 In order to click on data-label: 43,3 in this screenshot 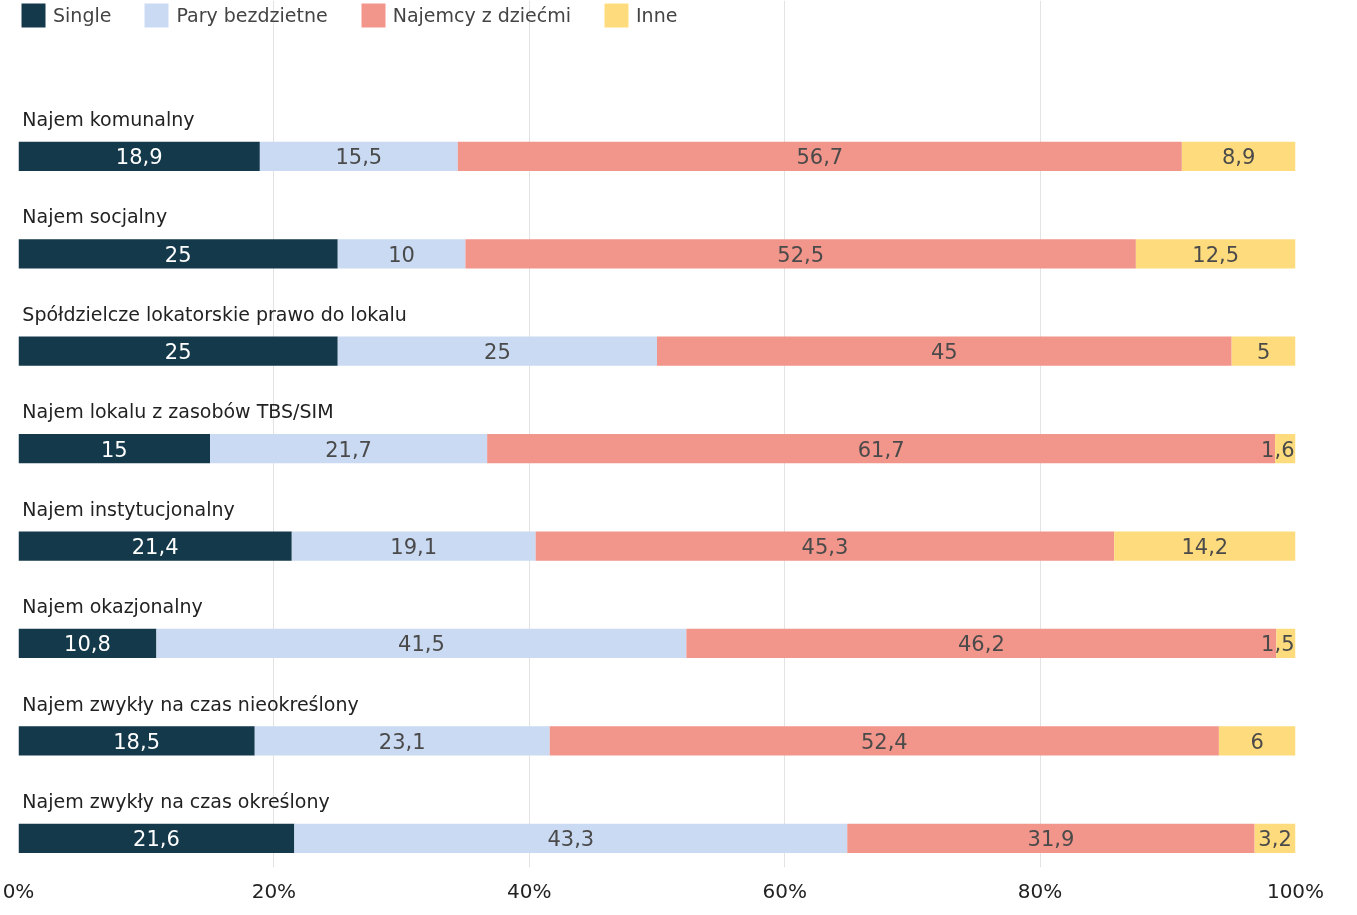, I will do `click(571, 839)`.